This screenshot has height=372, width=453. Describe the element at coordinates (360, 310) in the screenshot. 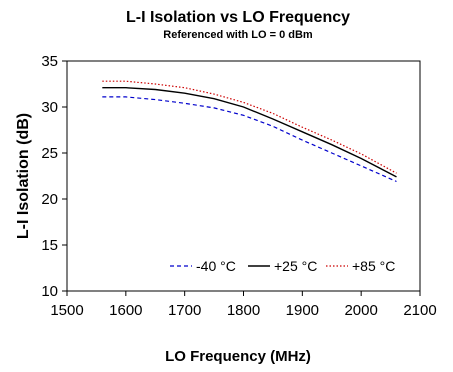

I see `x-tick-label: 2000` at that location.